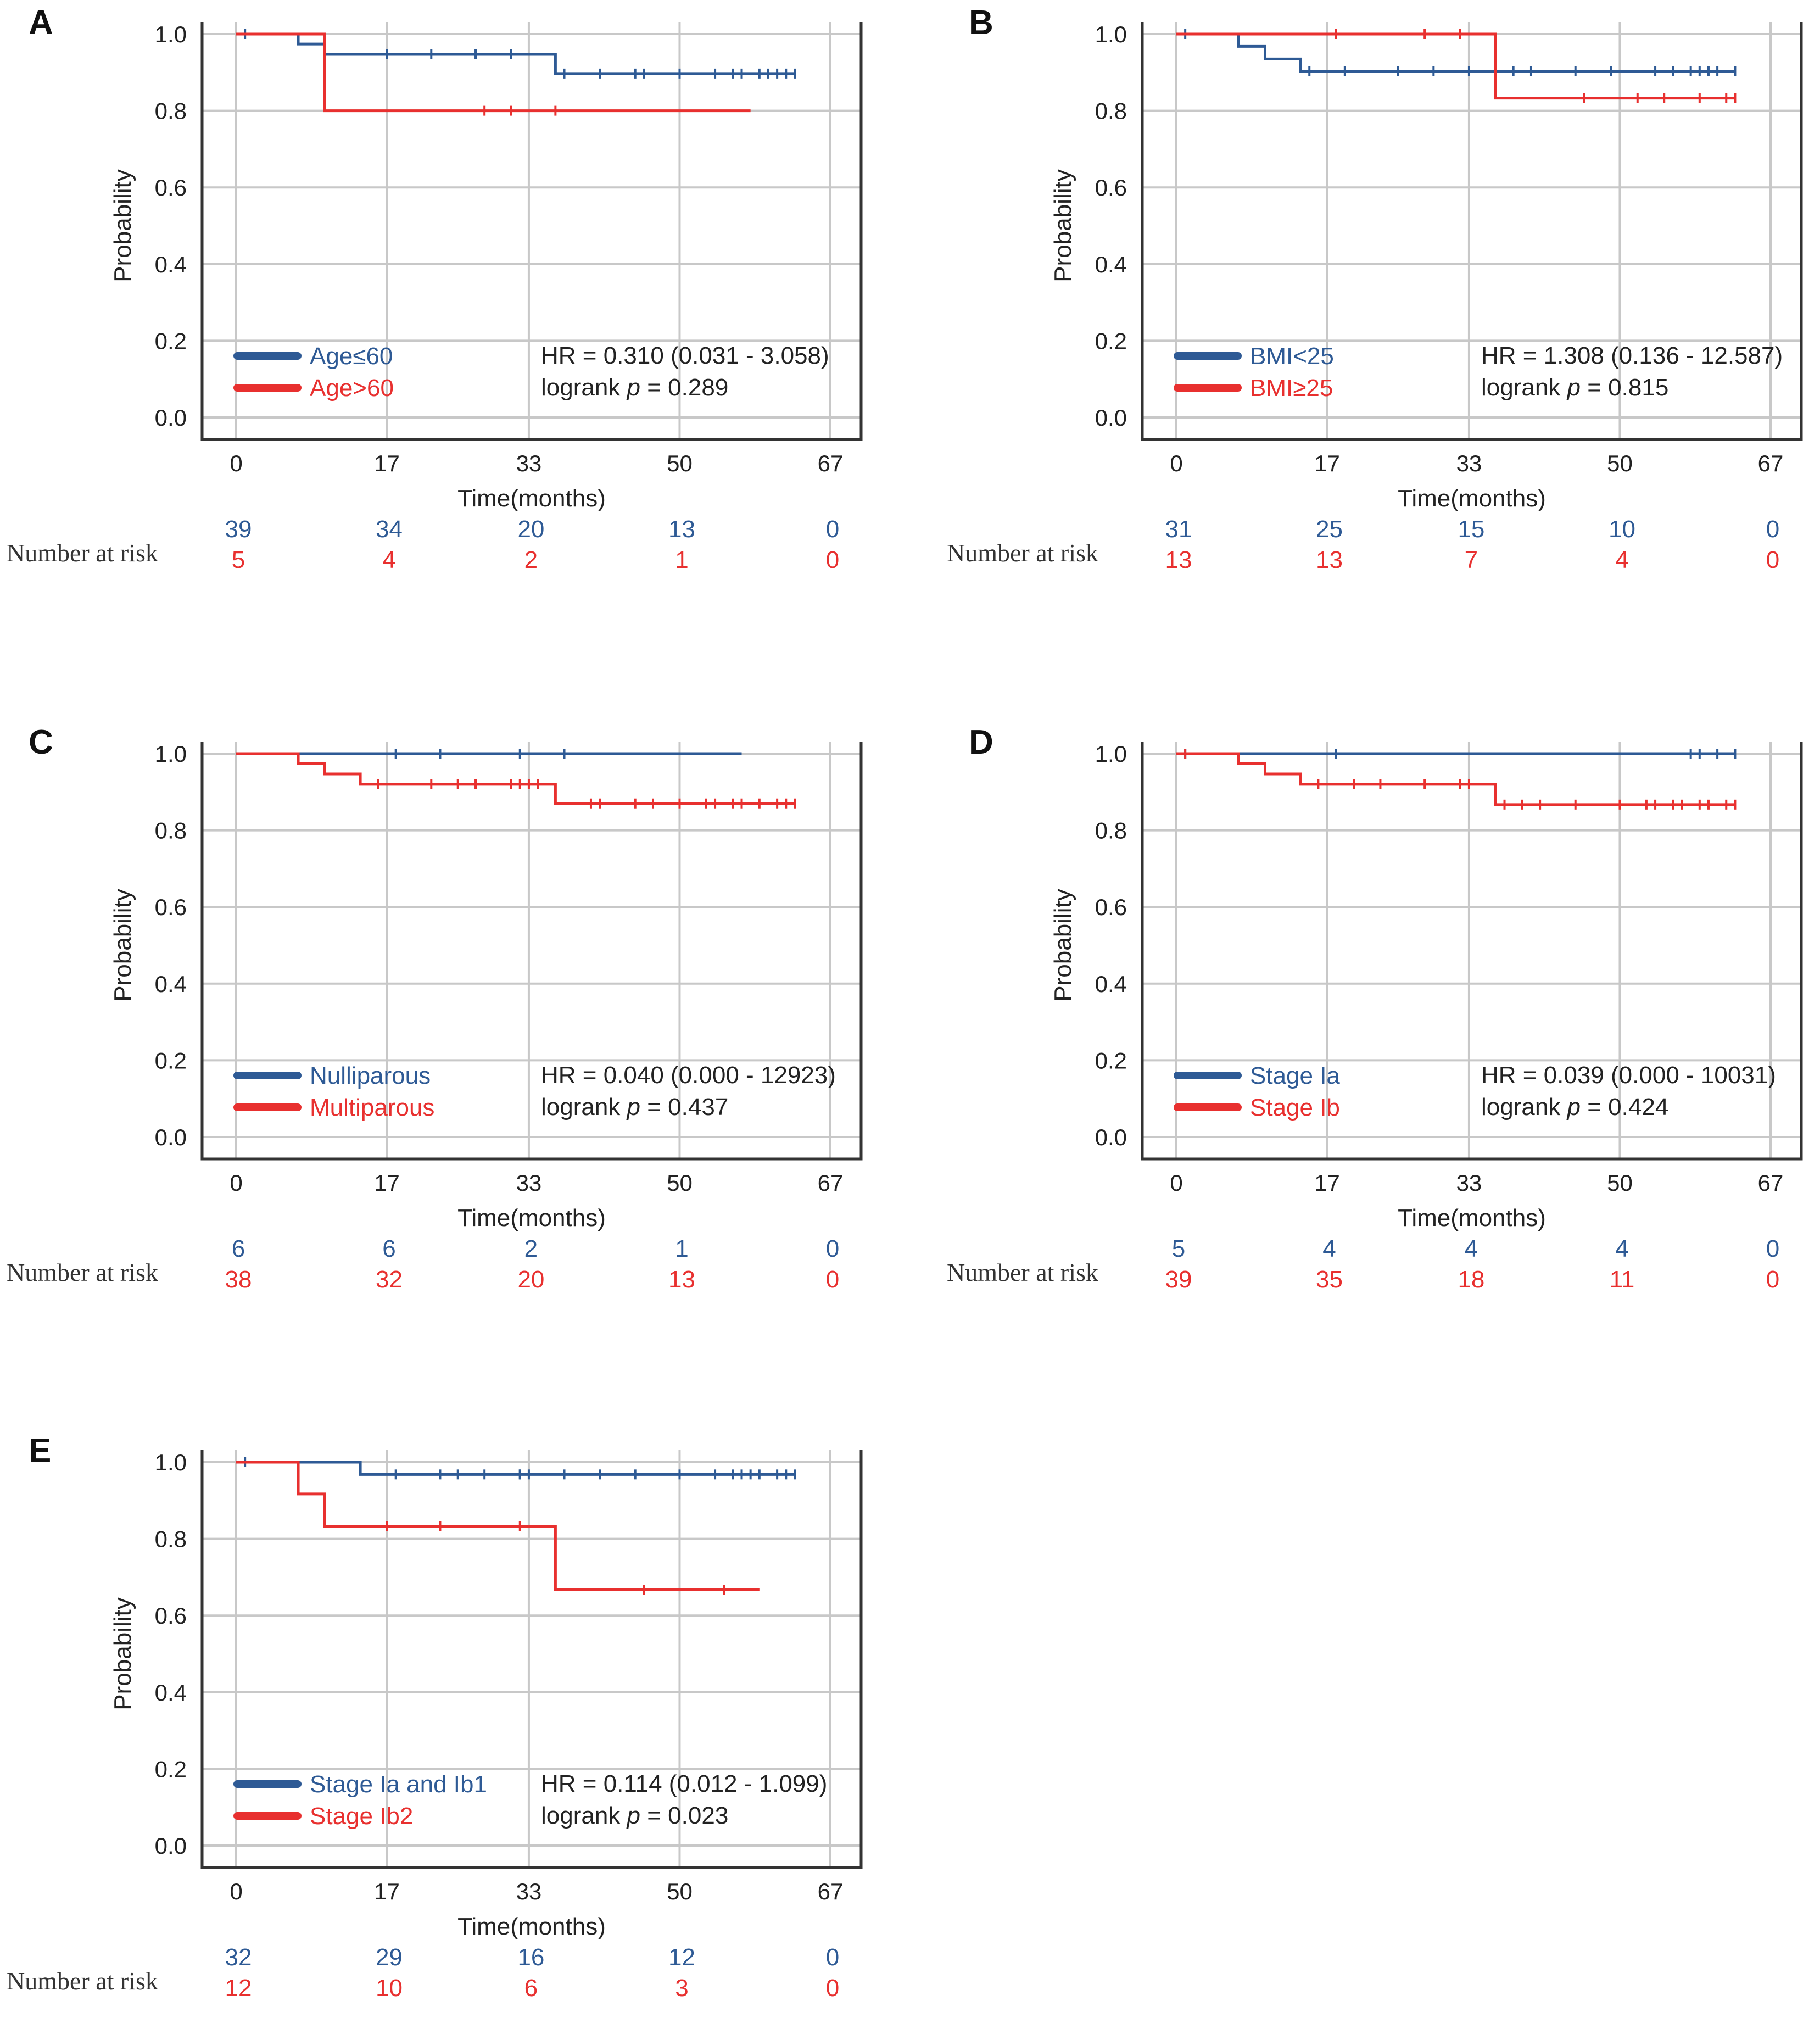 This screenshot has height=2040, width=1820. What do you see at coordinates (1471, 560) in the screenshot?
I see `risk-count: 7` at bounding box center [1471, 560].